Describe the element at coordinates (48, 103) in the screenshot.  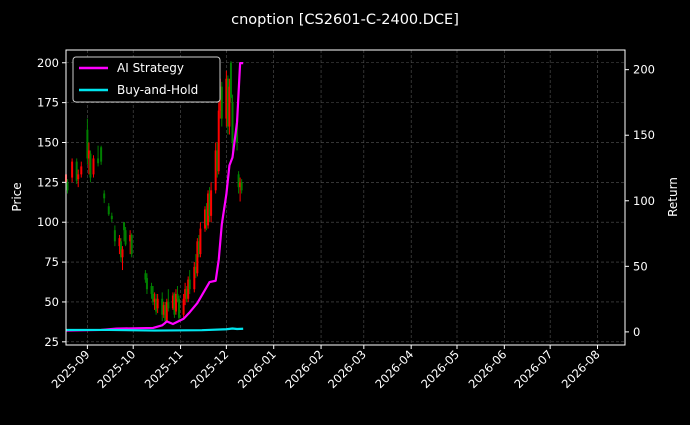
I see `y-tick-label: 175` at that location.